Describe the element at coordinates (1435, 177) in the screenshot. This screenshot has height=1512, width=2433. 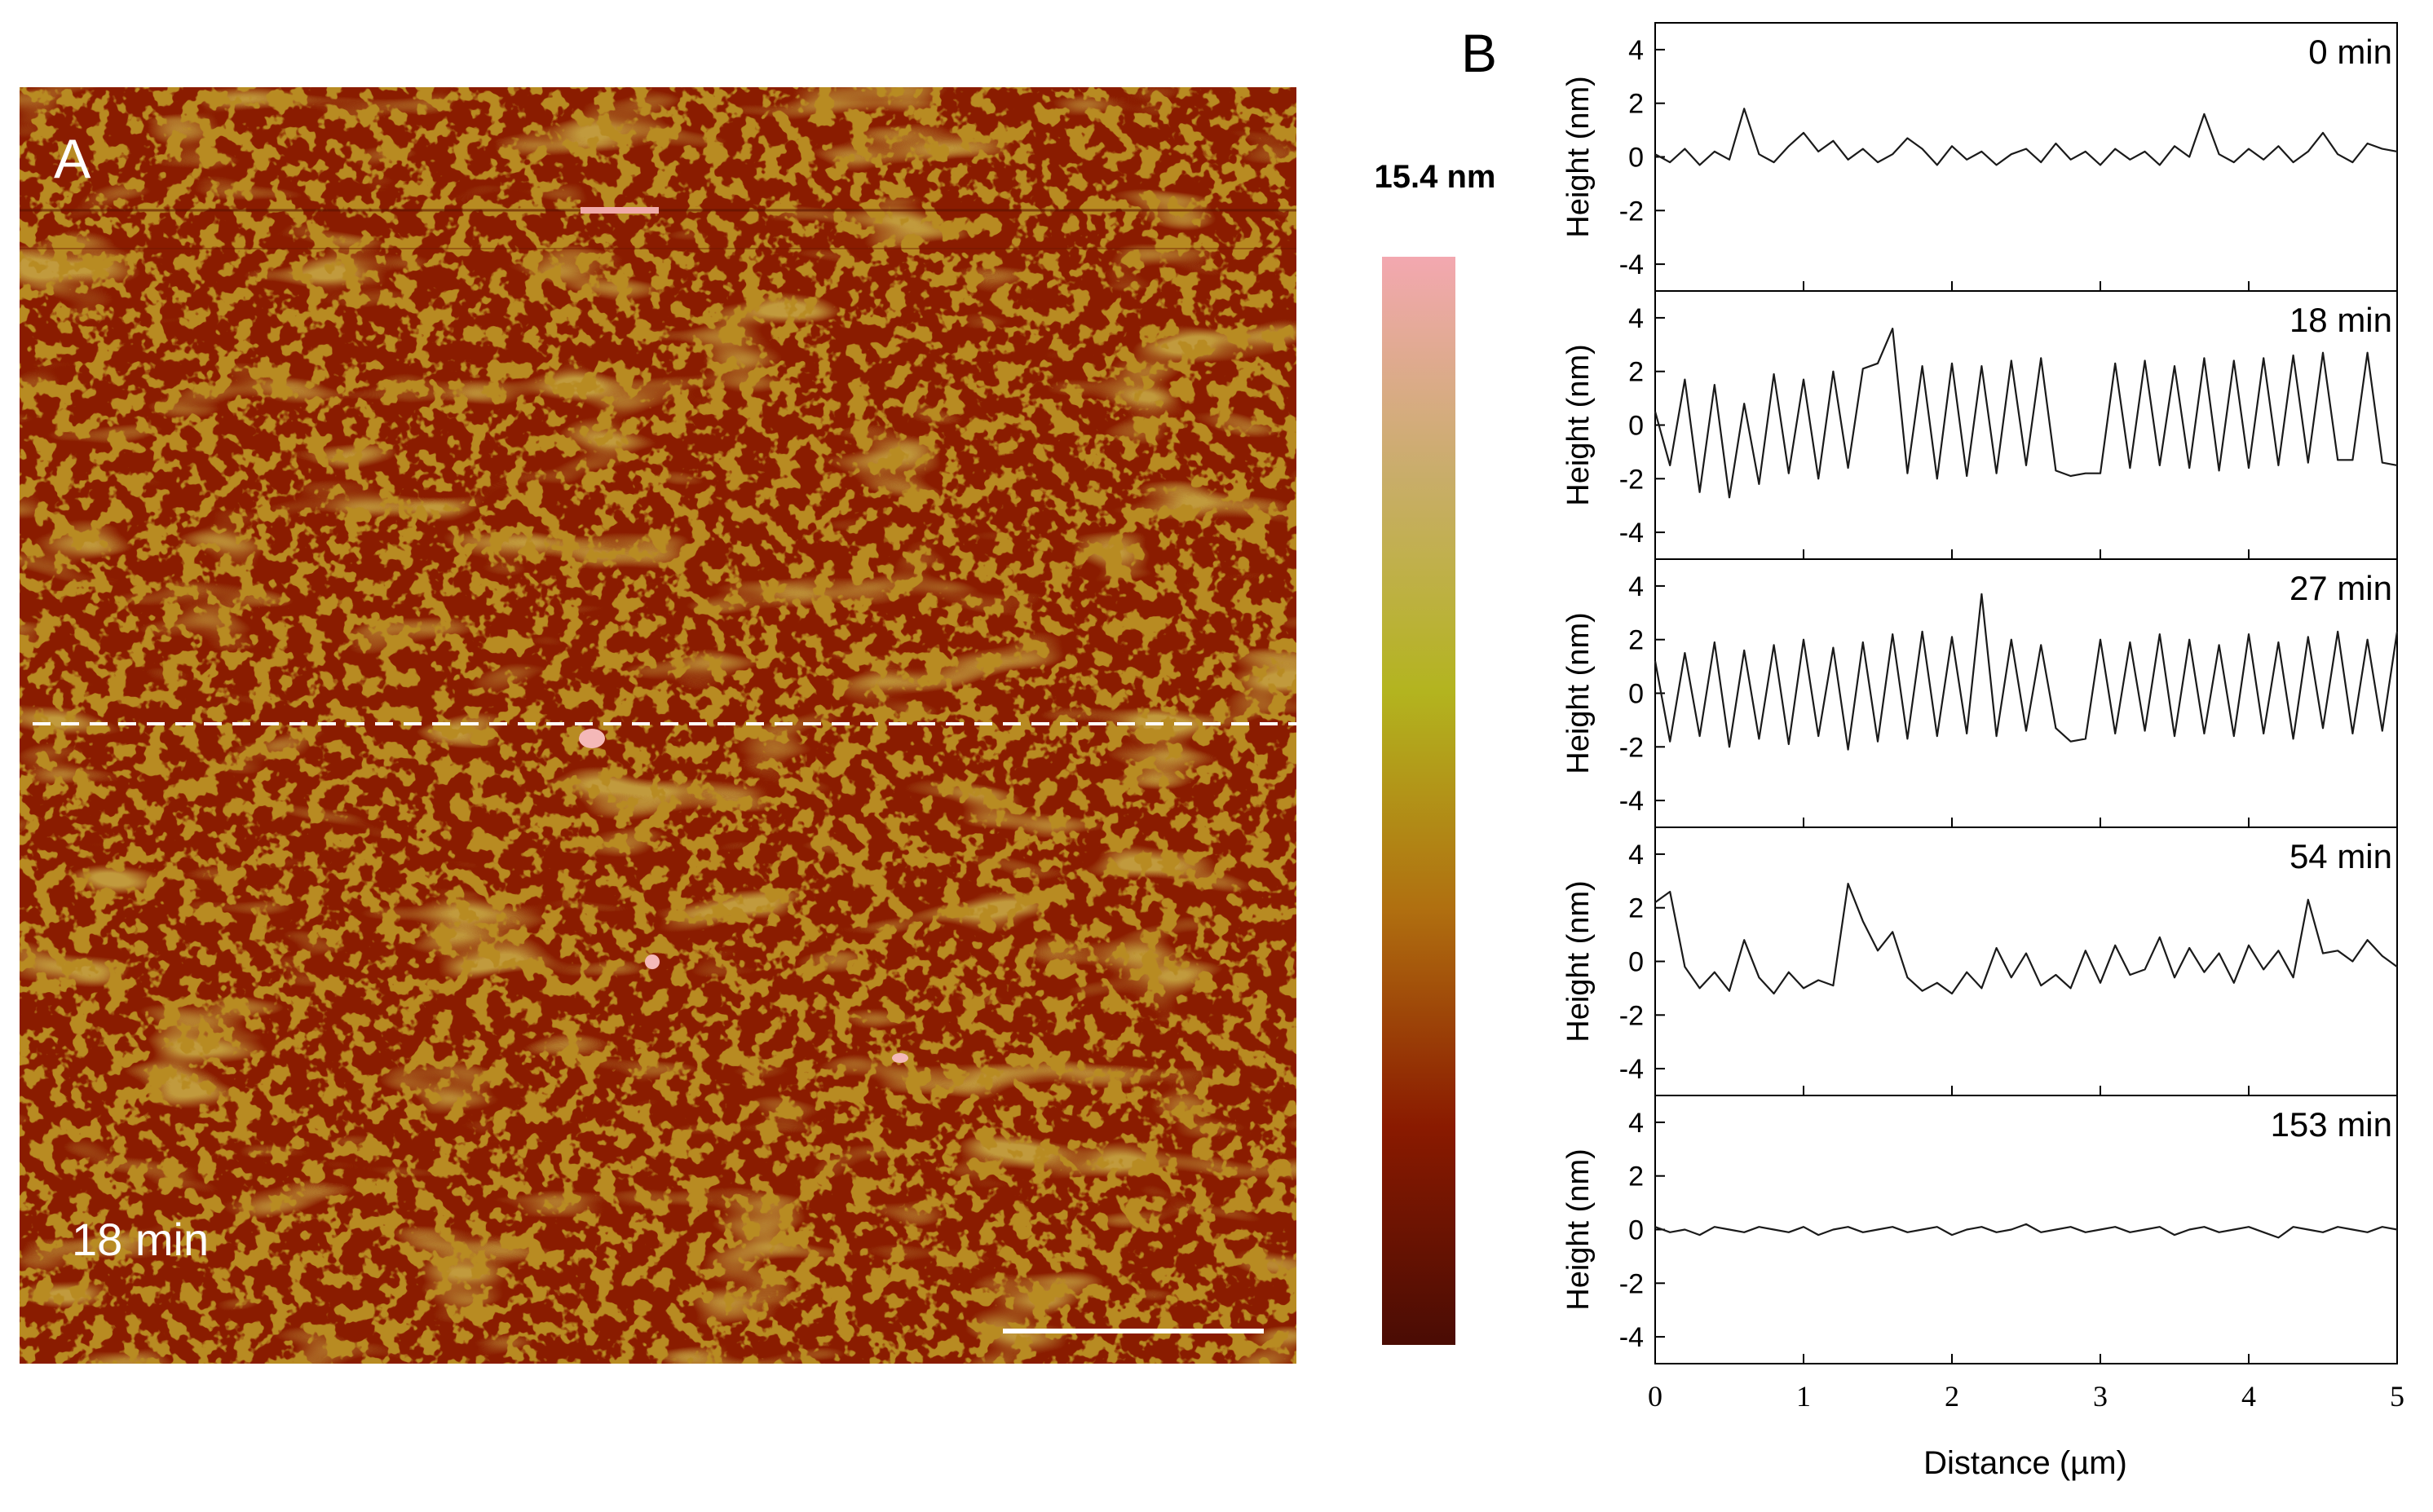
I see `colorbar-max-label: 15.4 nm` at that location.